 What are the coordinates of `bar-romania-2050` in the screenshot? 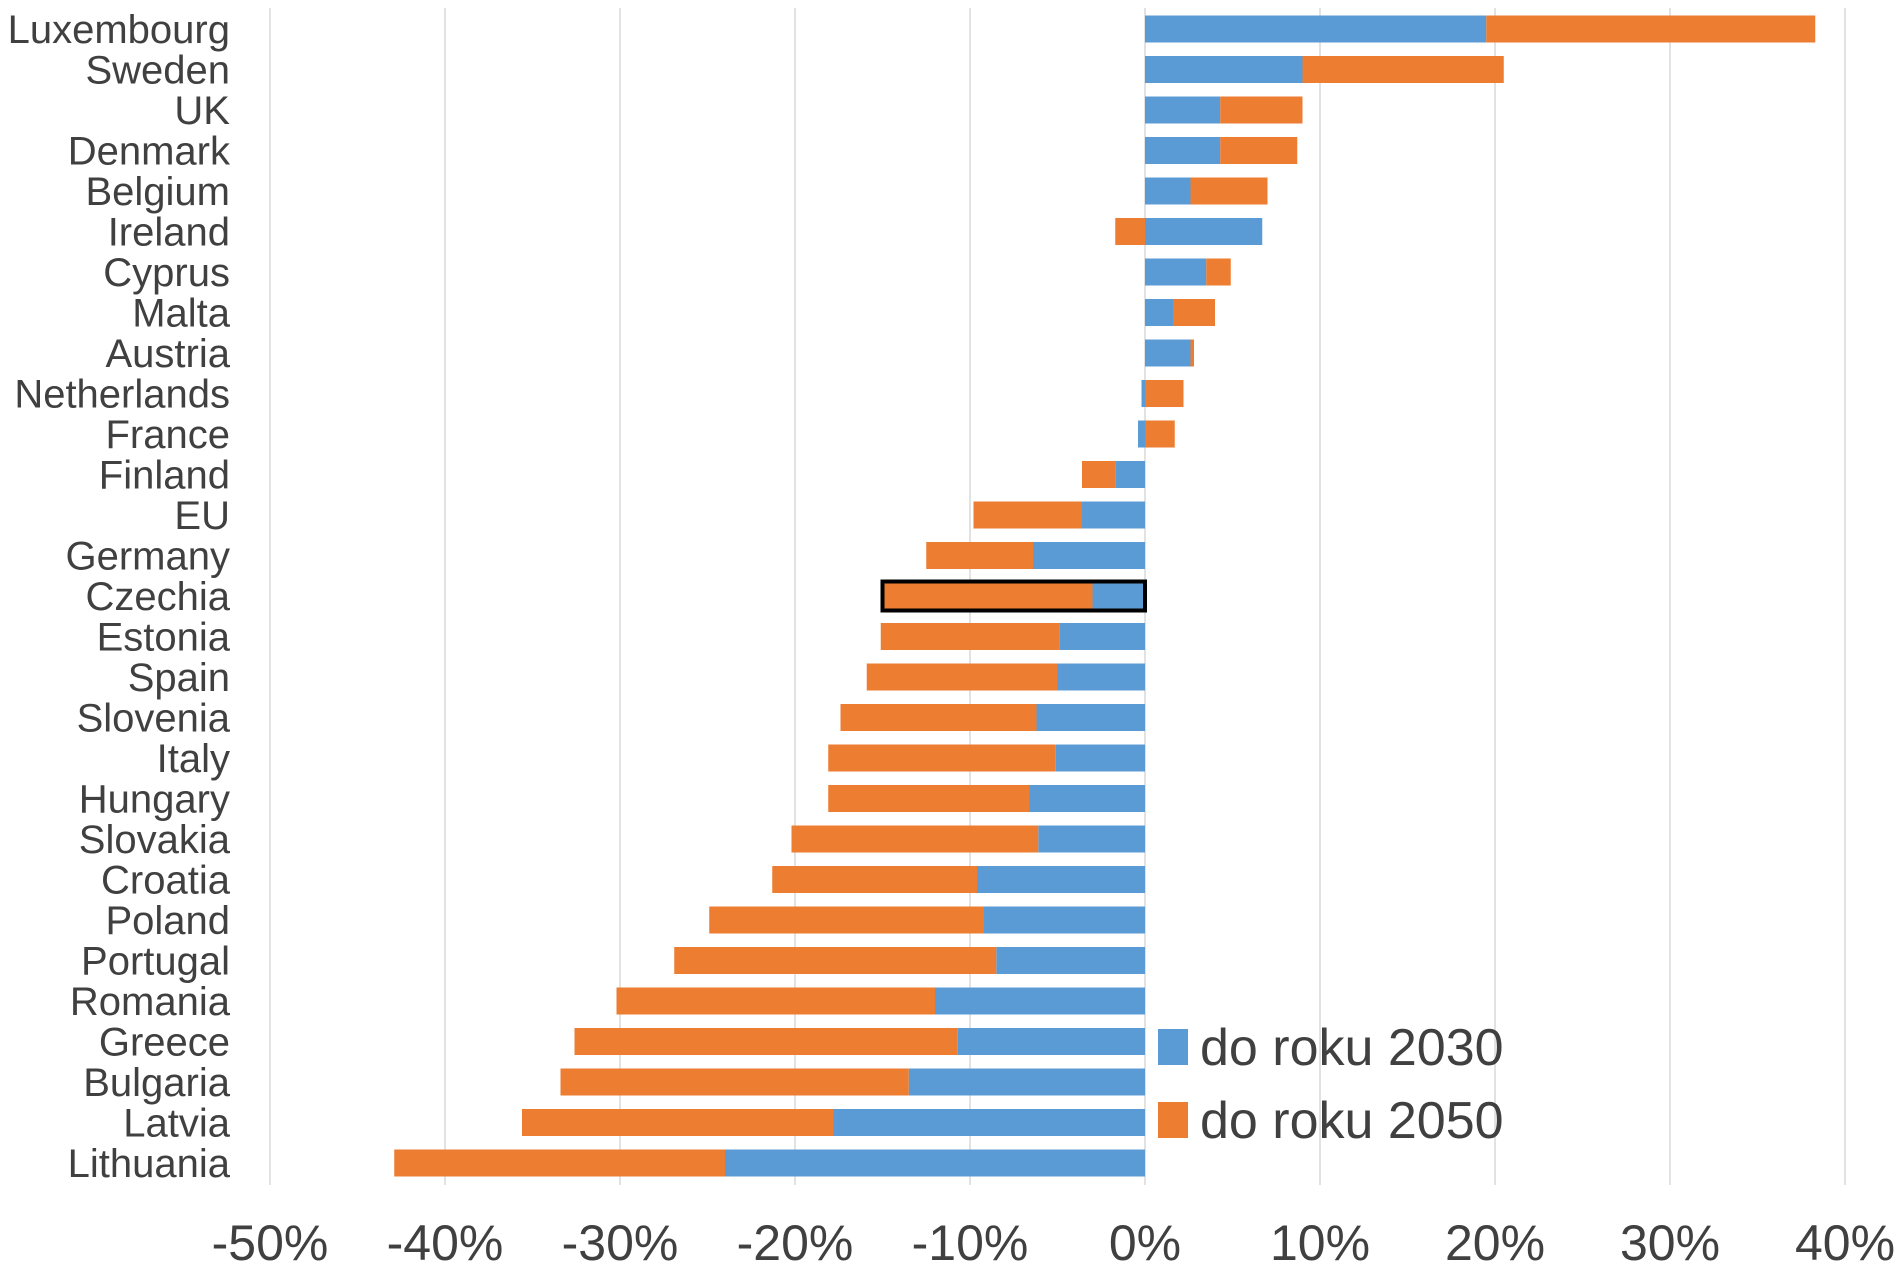 It's located at (775, 1001).